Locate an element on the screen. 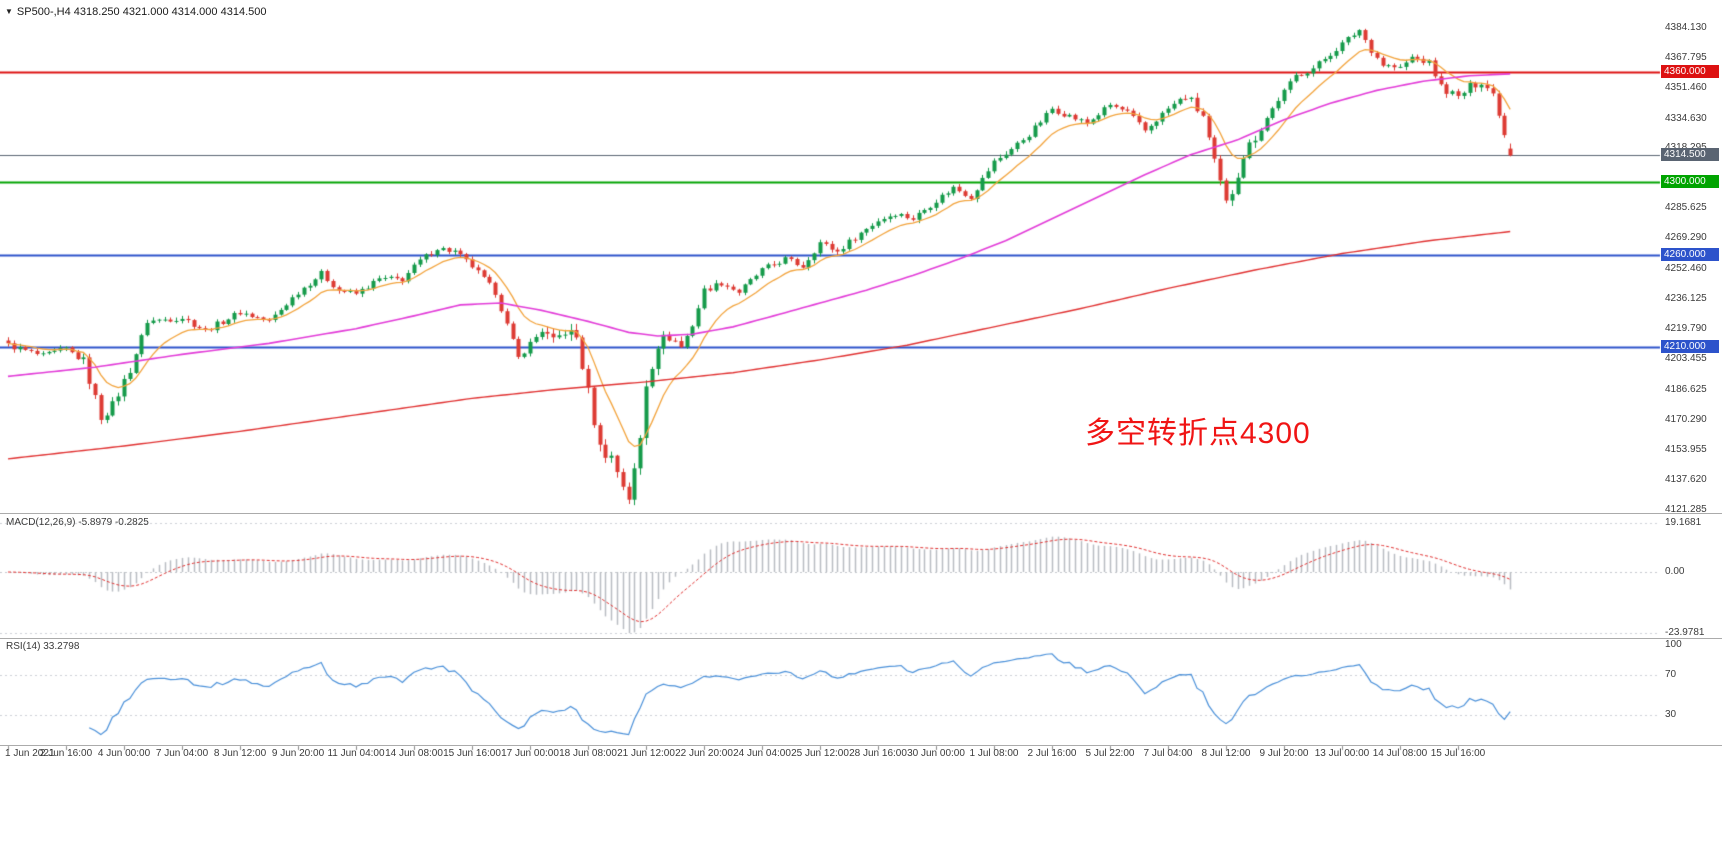 This screenshot has width=1722, height=841. price-tag: 4360.000 is located at coordinates (1690, 72).